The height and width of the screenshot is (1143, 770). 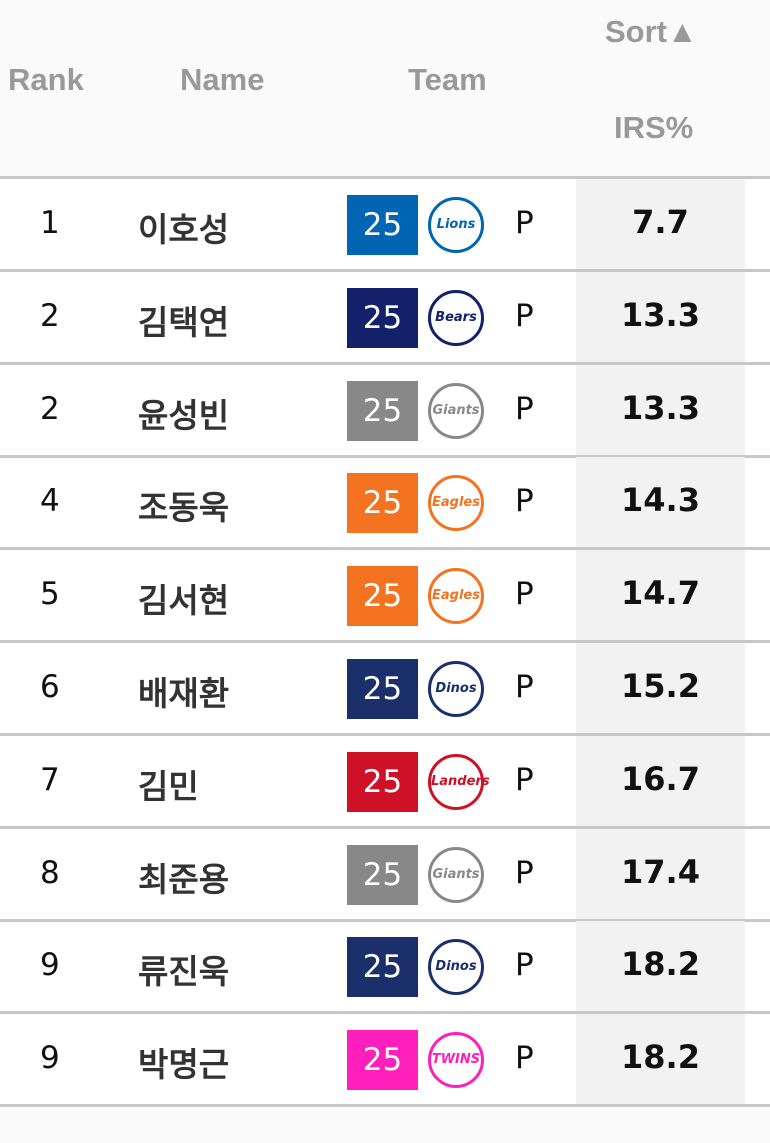 I want to click on irs-header: IRS%, so click(x=654, y=127).